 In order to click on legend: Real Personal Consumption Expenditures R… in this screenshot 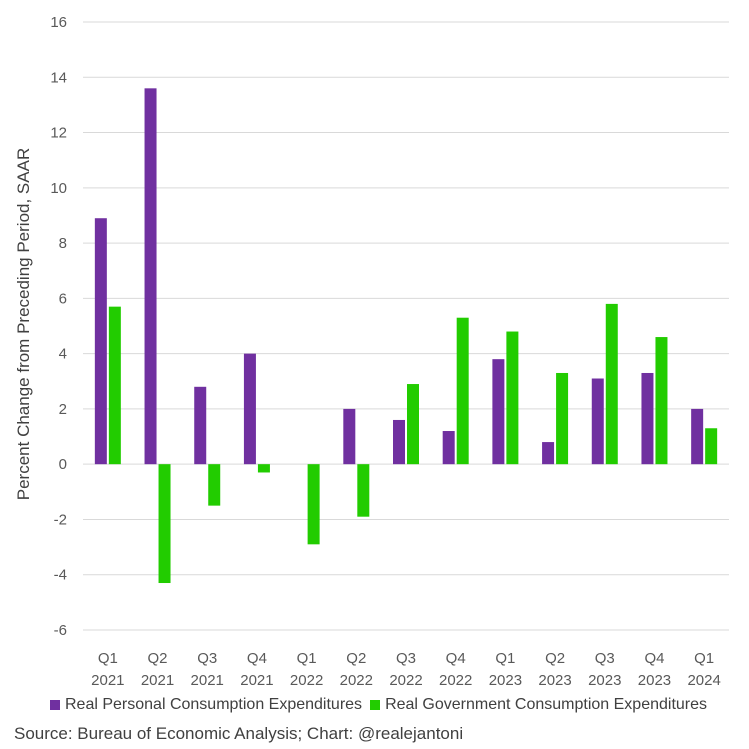, I will do `click(399, 705)`.